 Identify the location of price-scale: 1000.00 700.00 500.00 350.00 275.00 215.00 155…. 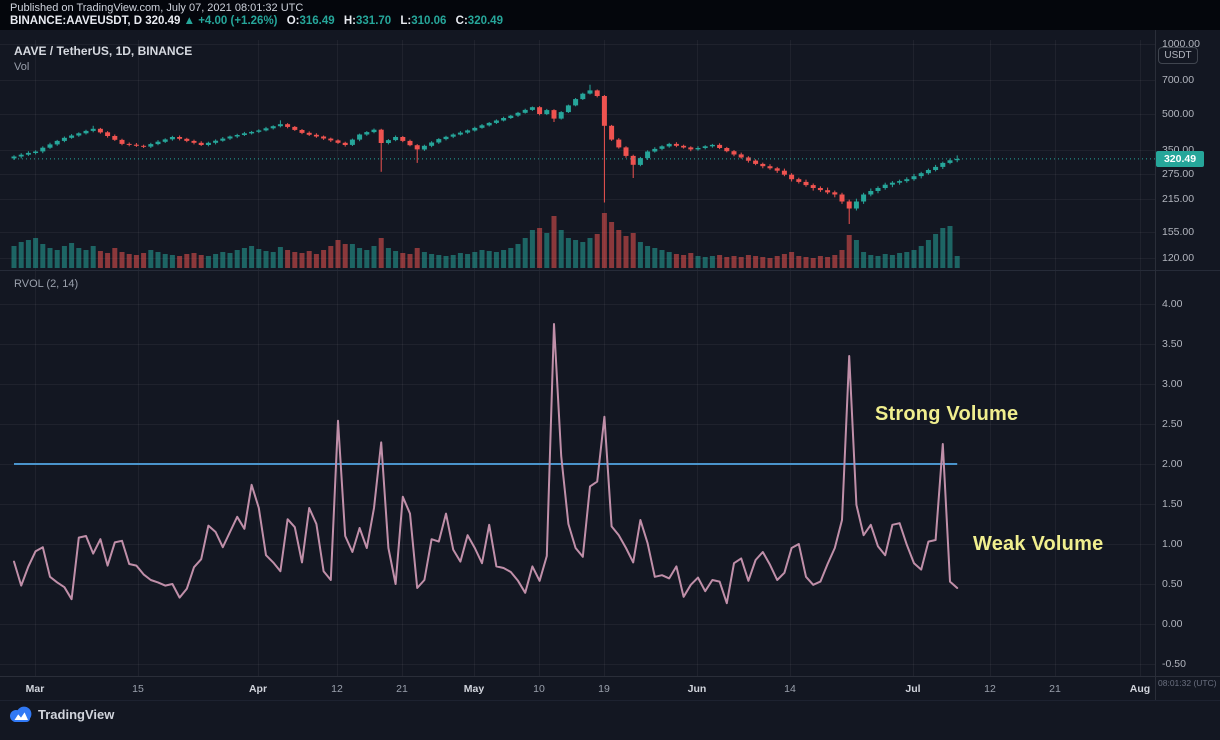
(1187, 370).